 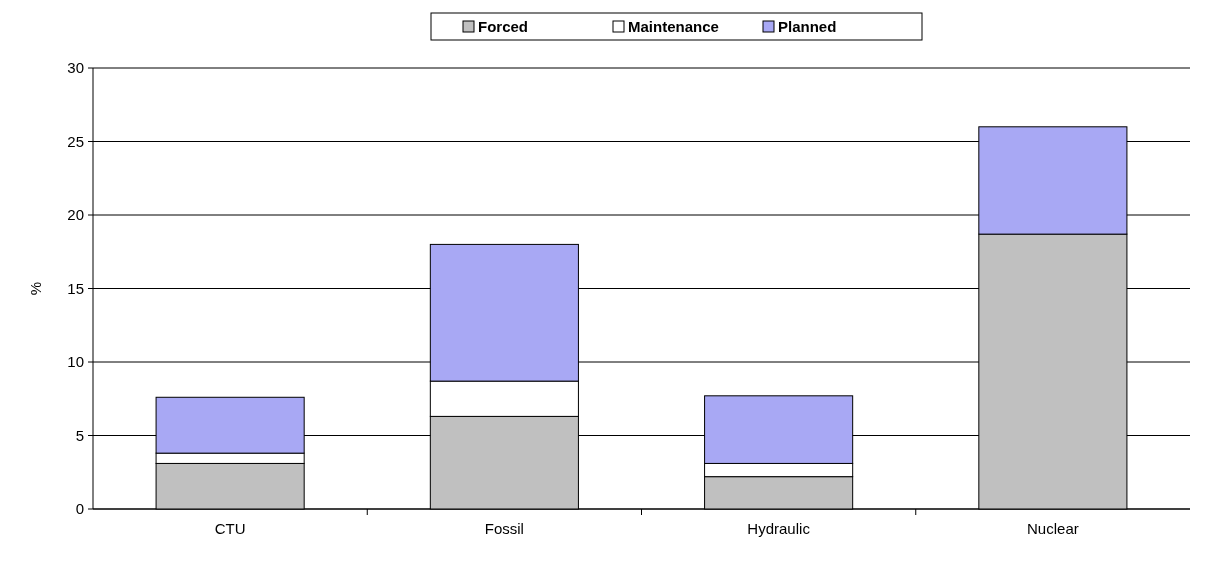 I want to click on y-tick-label: 15, so click(x=75, y=288).